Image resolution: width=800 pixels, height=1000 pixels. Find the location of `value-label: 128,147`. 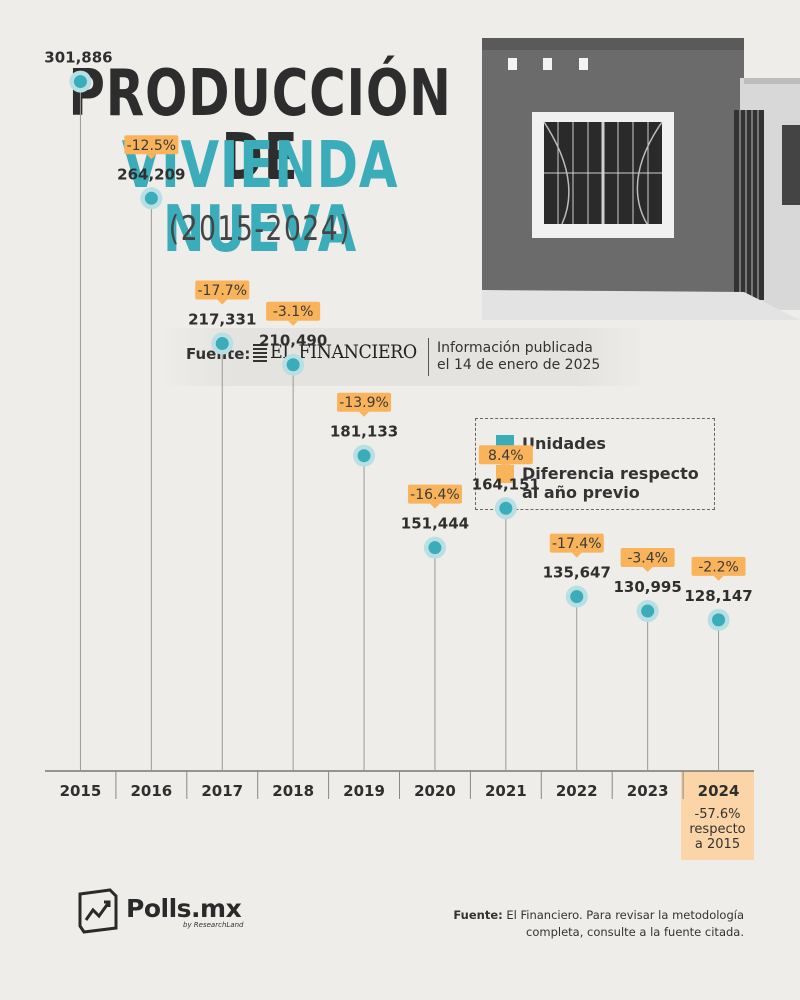

value-label: 128,147 is located at coordinates (718, 596).